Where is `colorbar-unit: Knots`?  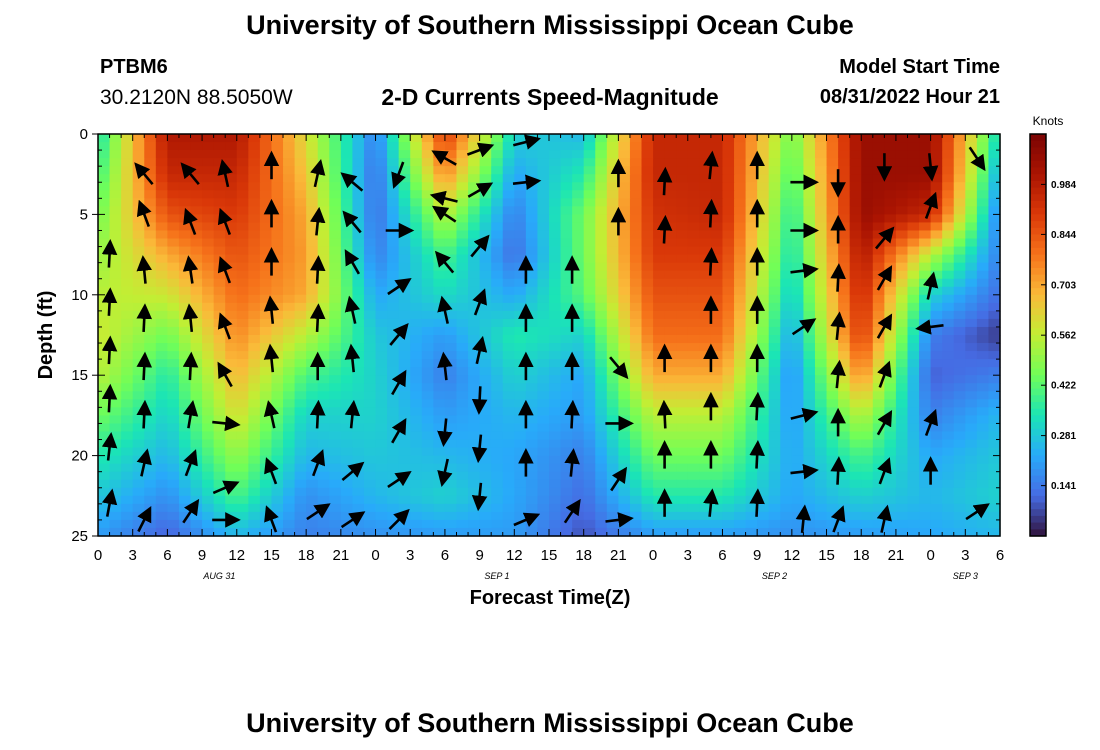
colorbar-unit: Knots is located at coordinates (1048, 121).